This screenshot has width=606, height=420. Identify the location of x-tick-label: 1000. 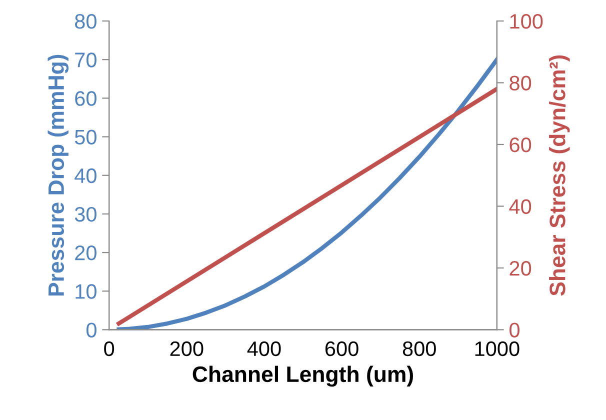
(497, 348).